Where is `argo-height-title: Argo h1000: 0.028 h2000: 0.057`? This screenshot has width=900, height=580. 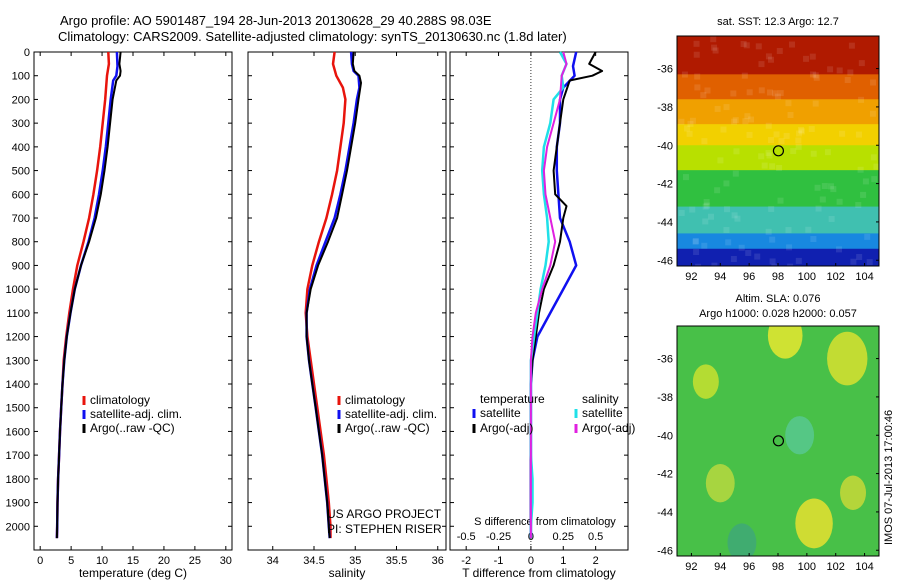 argo-height-title: Argo h1000: 0.028 h2000: 0.057 is located at coordinates (778, 314).